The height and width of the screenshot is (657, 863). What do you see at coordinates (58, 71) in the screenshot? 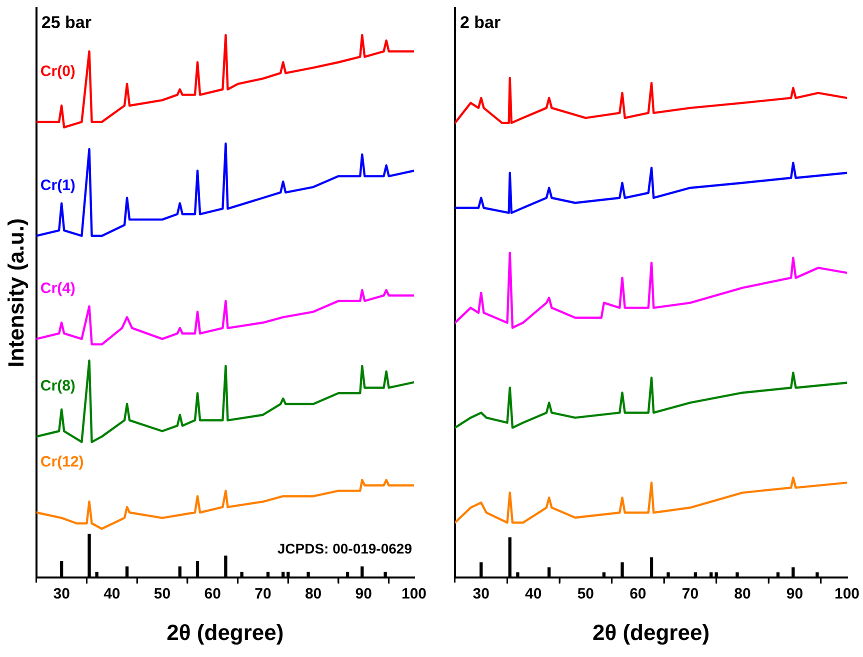
I see `series-label: Cr(0)` at bounding box center [58, 71].